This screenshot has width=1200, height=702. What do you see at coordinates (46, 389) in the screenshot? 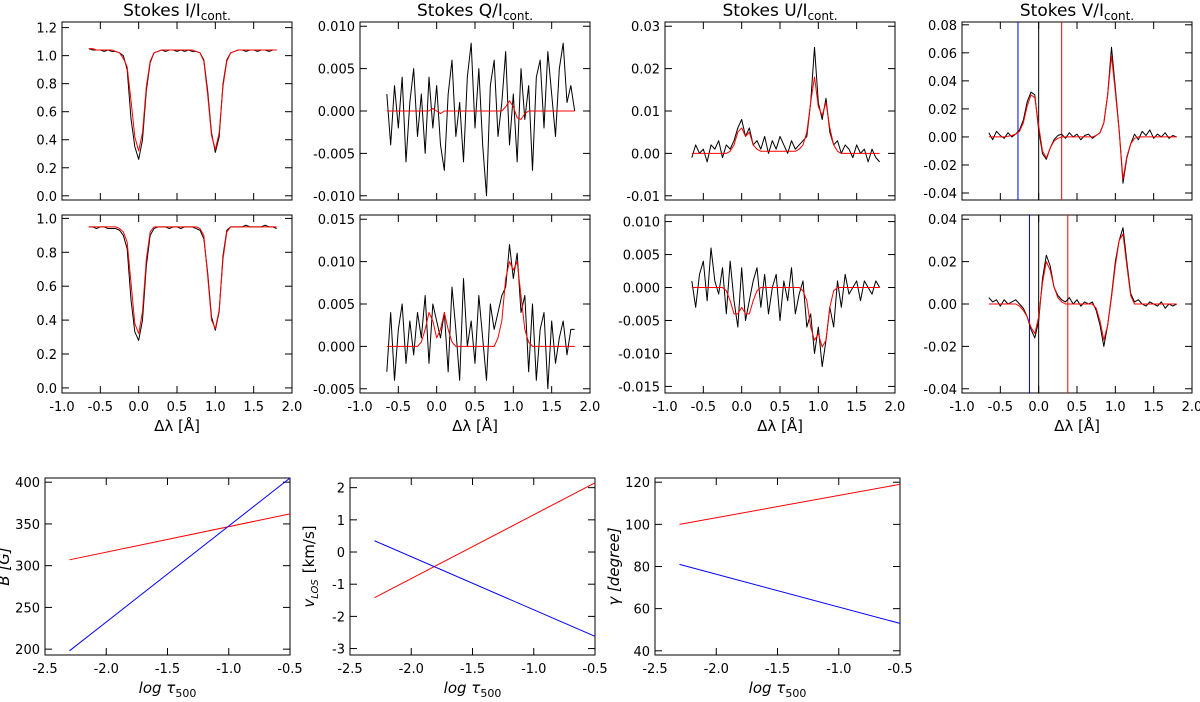
I see `y-tick-label: 0.0` at bounding box center [46, 389].